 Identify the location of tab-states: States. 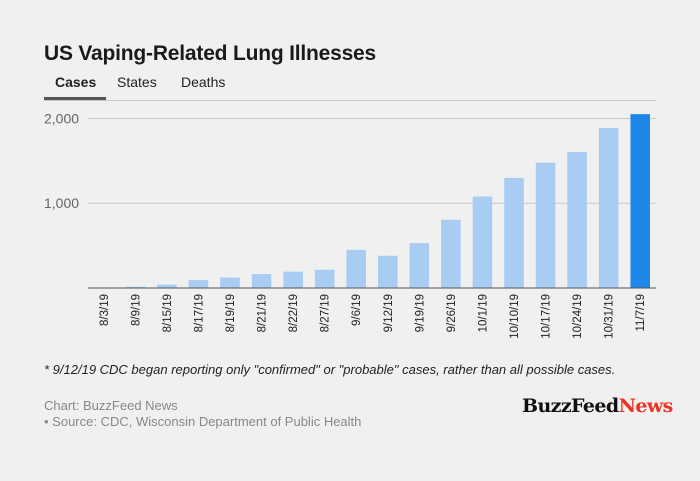
(137, 82).